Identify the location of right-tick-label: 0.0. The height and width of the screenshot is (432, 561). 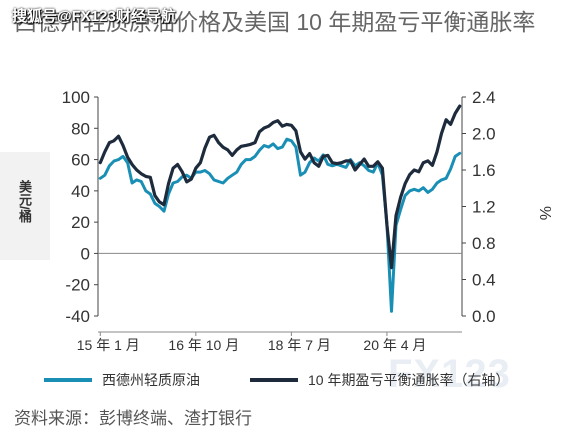
(484, 316).